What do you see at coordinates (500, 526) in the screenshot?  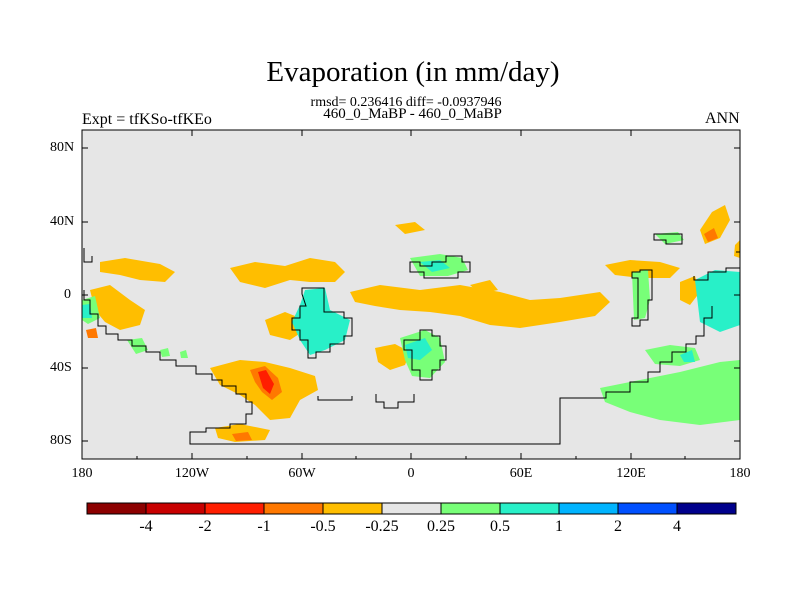 I see `colorbar-label: 0.5` at bounding box center [500, 526].